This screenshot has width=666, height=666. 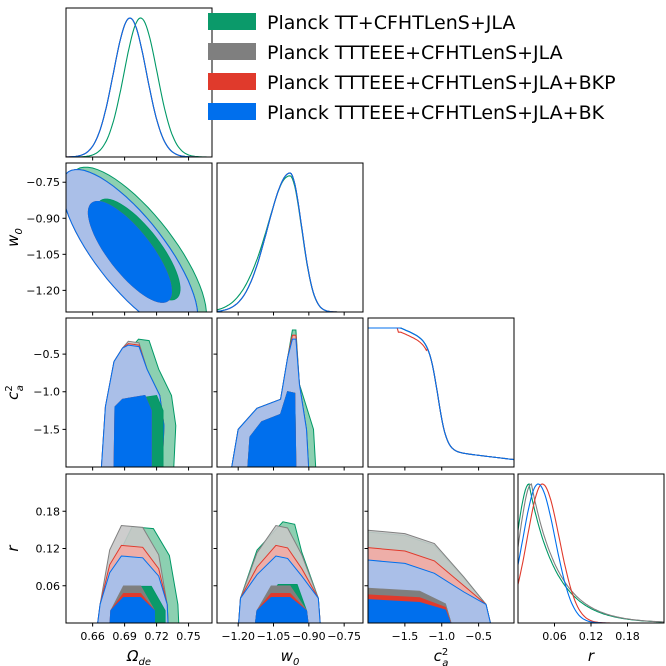 What do you see at coordinates (43, 218) in the screenshot?
I see `y-tick-label: −0.90` at bounding box center [43, 218].